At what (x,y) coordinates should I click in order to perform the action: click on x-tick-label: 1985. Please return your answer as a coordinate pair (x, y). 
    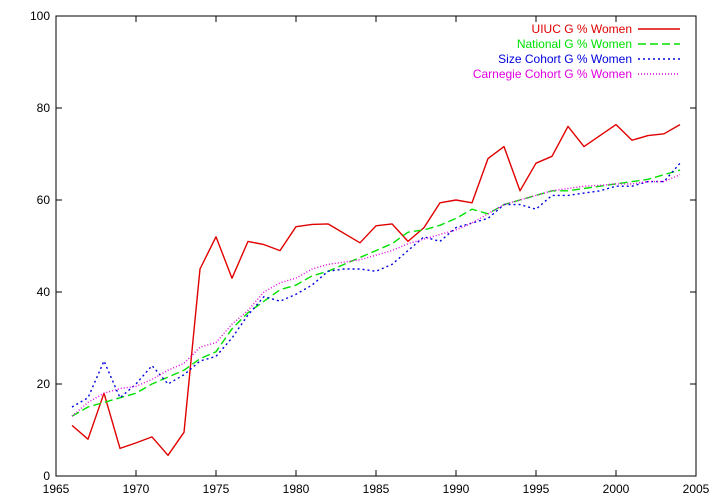
    Looking at the image, I should click on (376, 489).